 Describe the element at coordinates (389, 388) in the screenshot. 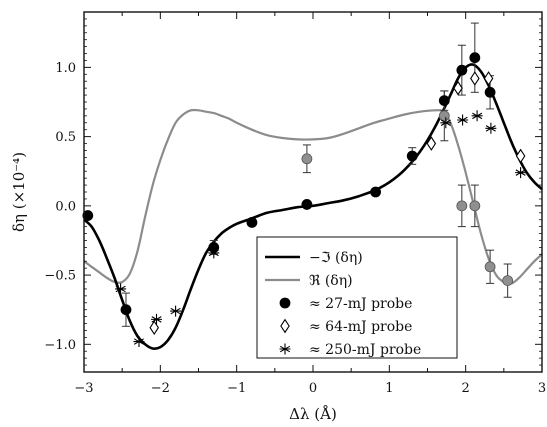

I see `x-tick-label: 1` at that location.